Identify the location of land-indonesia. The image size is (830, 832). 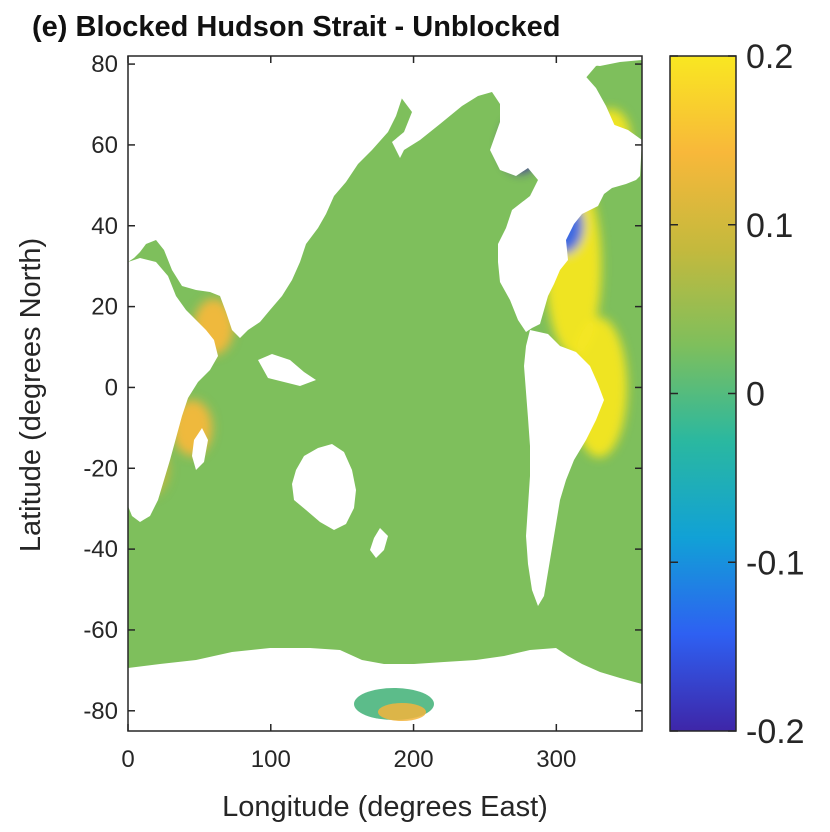
(287, 370).